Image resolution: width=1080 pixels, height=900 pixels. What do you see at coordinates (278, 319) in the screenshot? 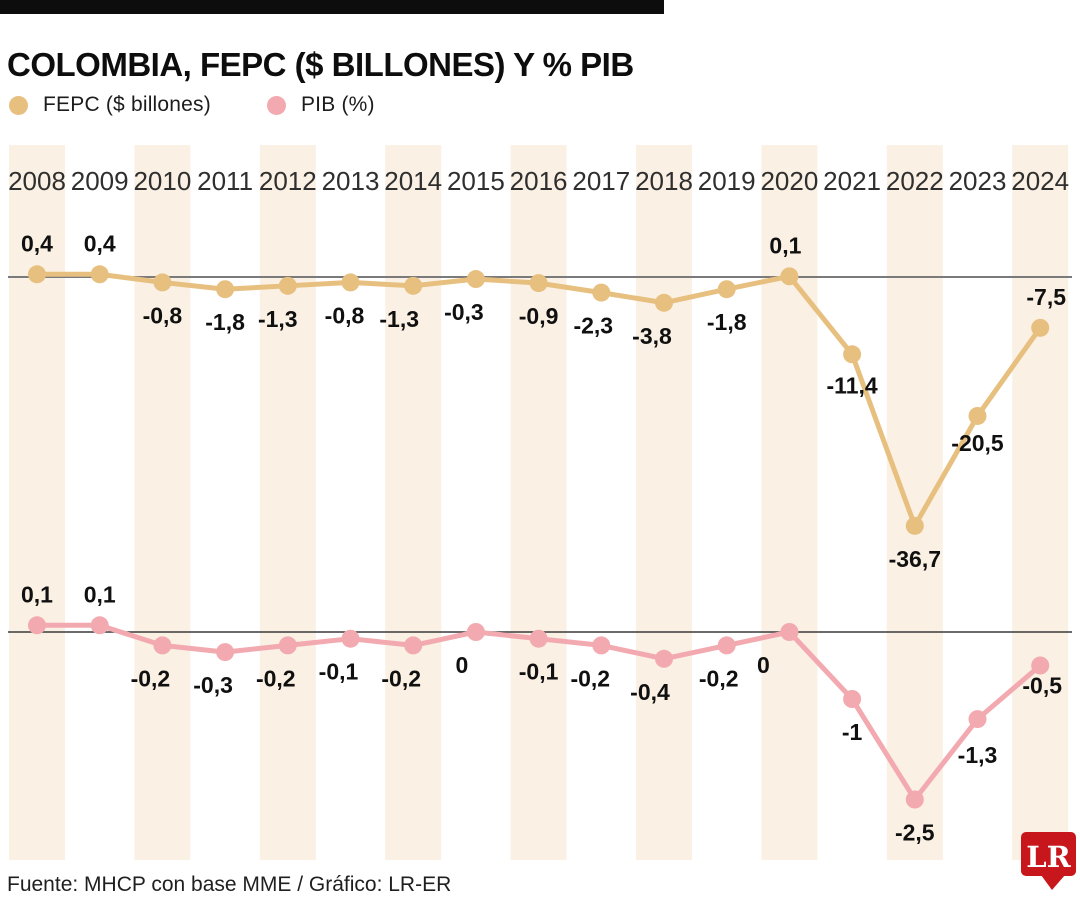
I see `fepc-value-label-2012: -1,3` at bounding box center [278, 319].